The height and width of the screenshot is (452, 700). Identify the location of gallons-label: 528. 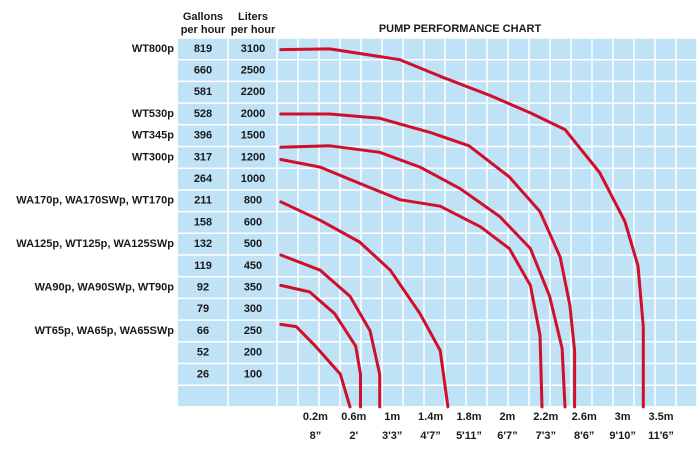
(203, 114).